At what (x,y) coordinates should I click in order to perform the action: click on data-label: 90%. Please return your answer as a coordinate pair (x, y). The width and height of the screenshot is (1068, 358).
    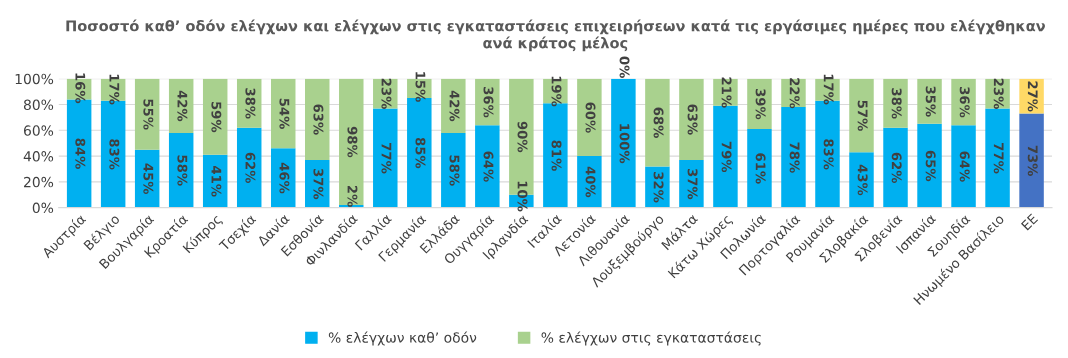
    Looking at the image, I should click on (522, 137).